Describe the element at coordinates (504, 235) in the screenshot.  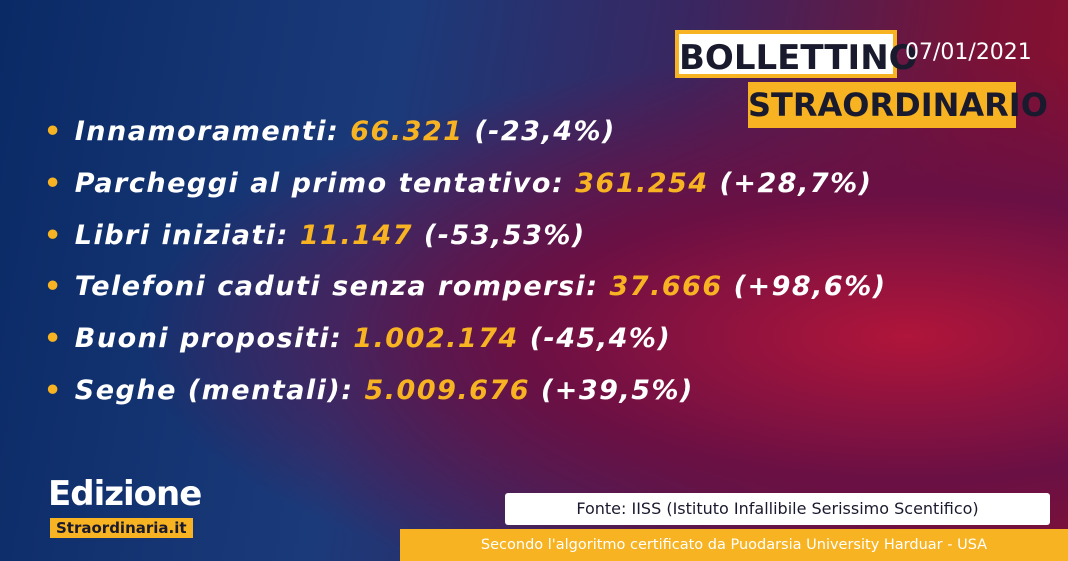
I see `item-change: (-53,53%)` at that location.